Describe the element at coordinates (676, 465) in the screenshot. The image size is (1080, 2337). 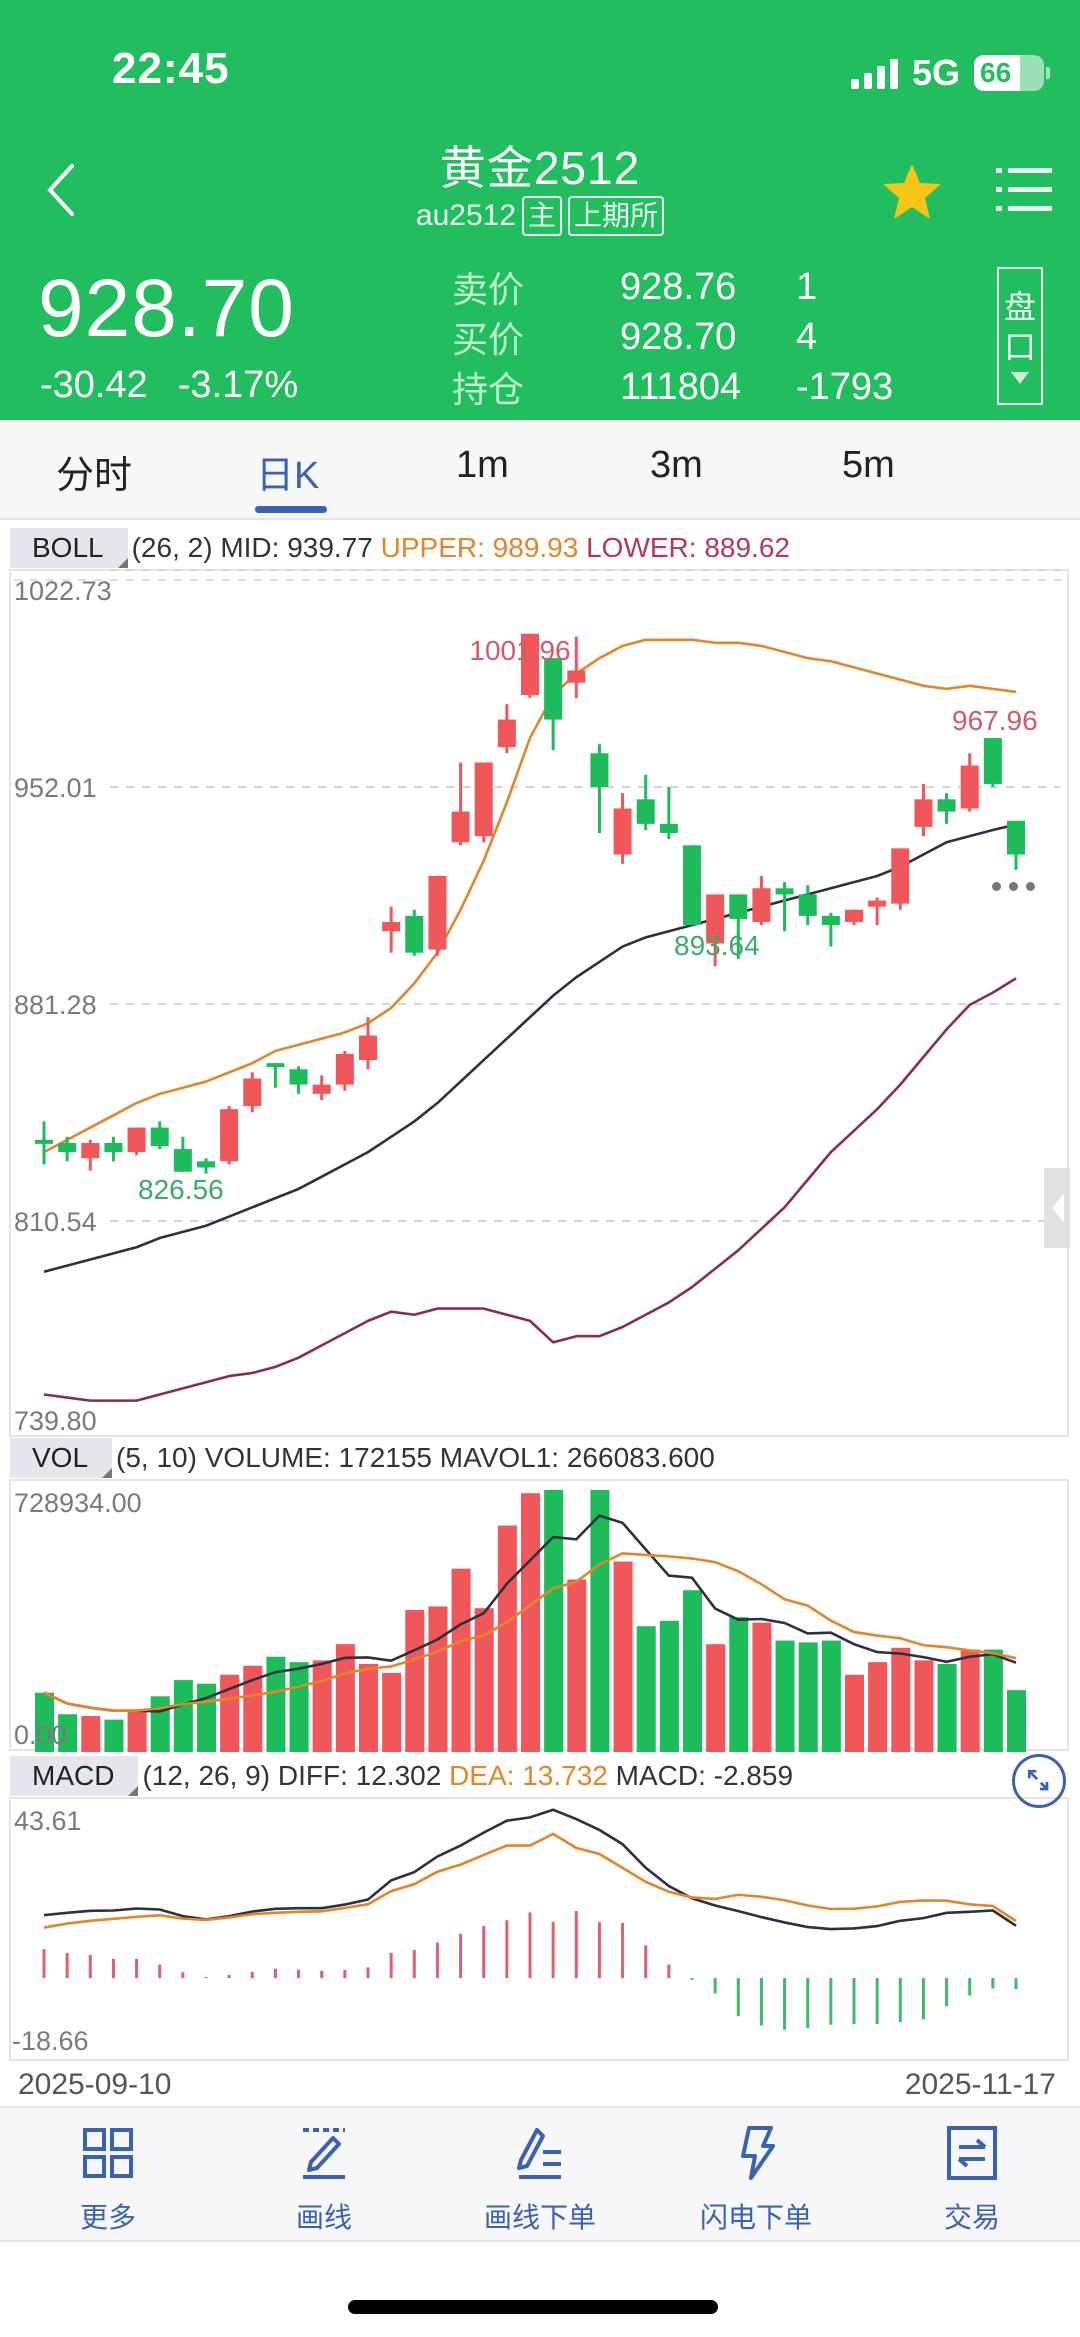
I see `tab-3m: 3m` at that location.